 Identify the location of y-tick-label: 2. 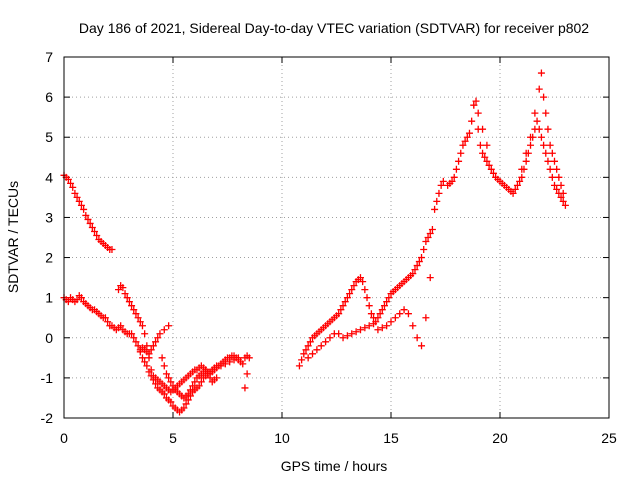
(49, 258).